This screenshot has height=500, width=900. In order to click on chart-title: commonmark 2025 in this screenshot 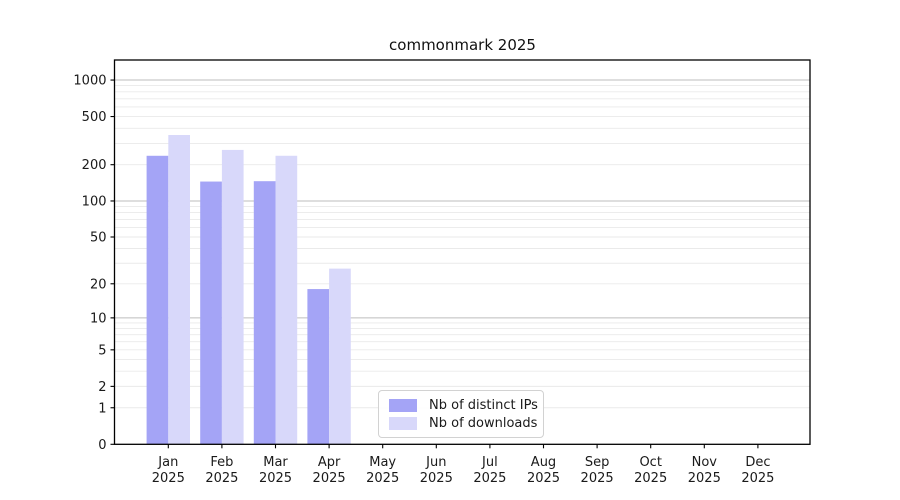, I will do `click(462, 45)`.